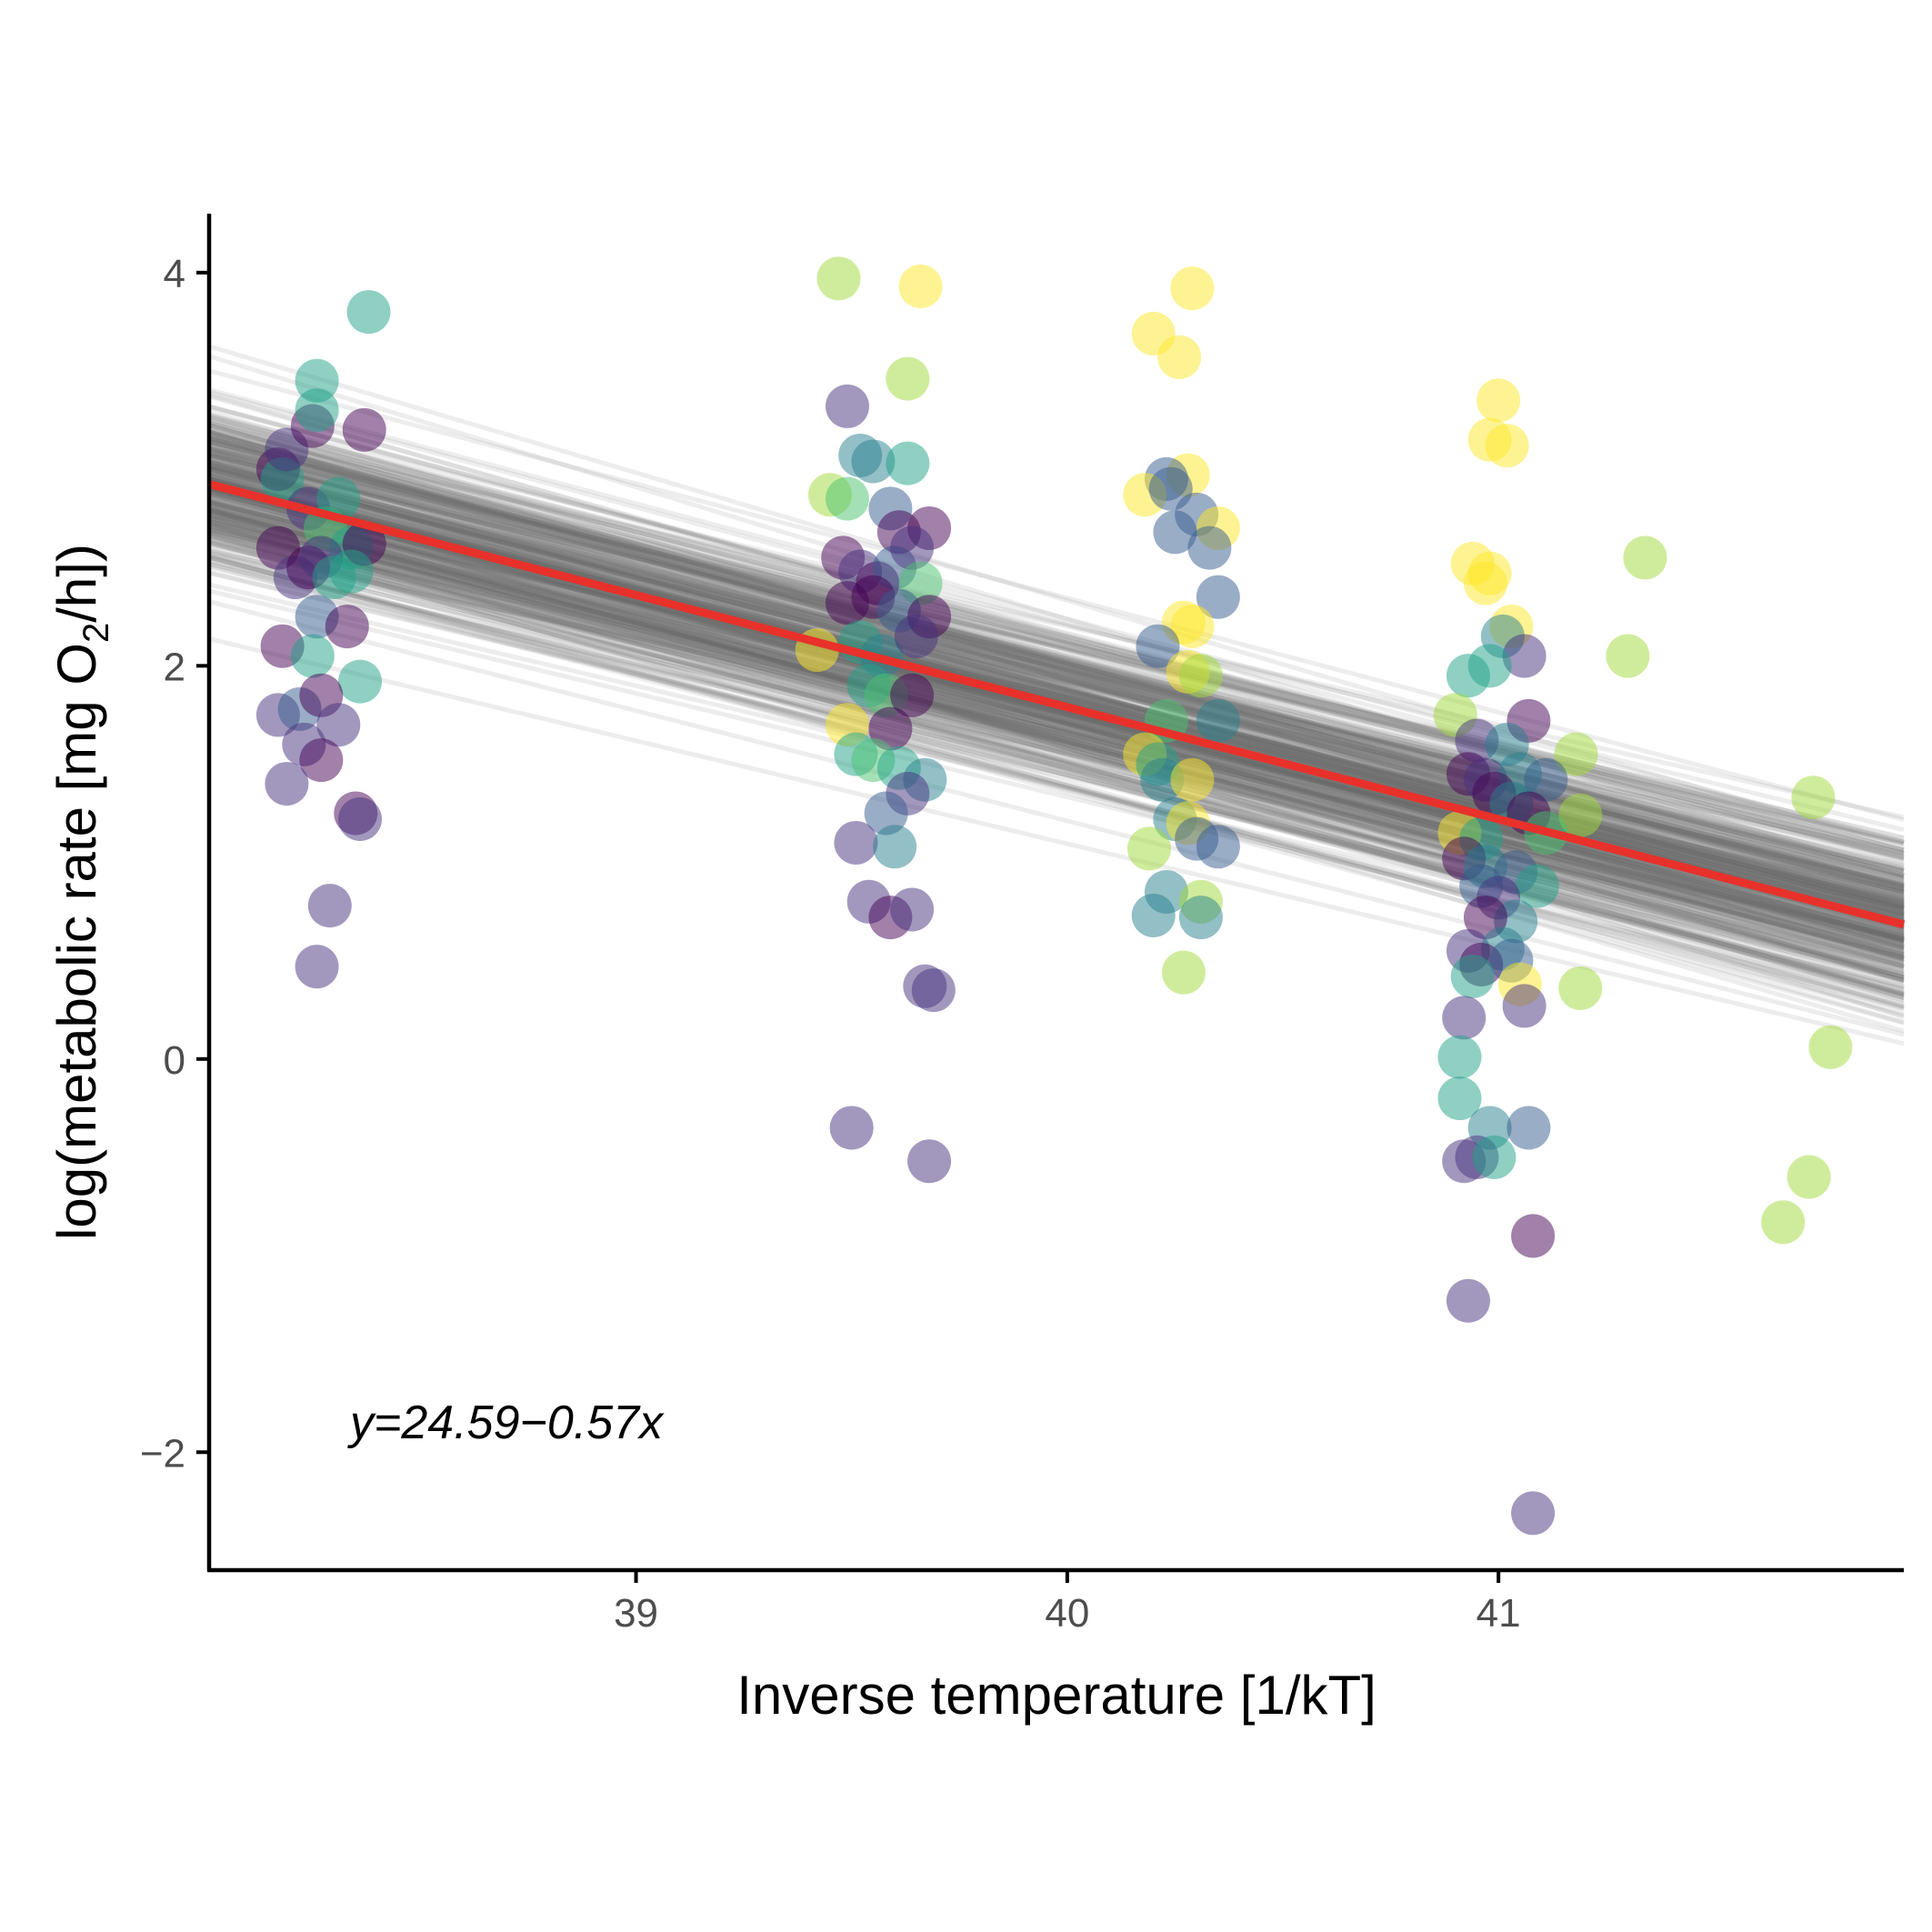 This screenshot has height=1932, width=1932. What do you see at coordinates (174, 667) in the screenshot?
I see `y-tick-label: 2` at bounding box center [174, 667].